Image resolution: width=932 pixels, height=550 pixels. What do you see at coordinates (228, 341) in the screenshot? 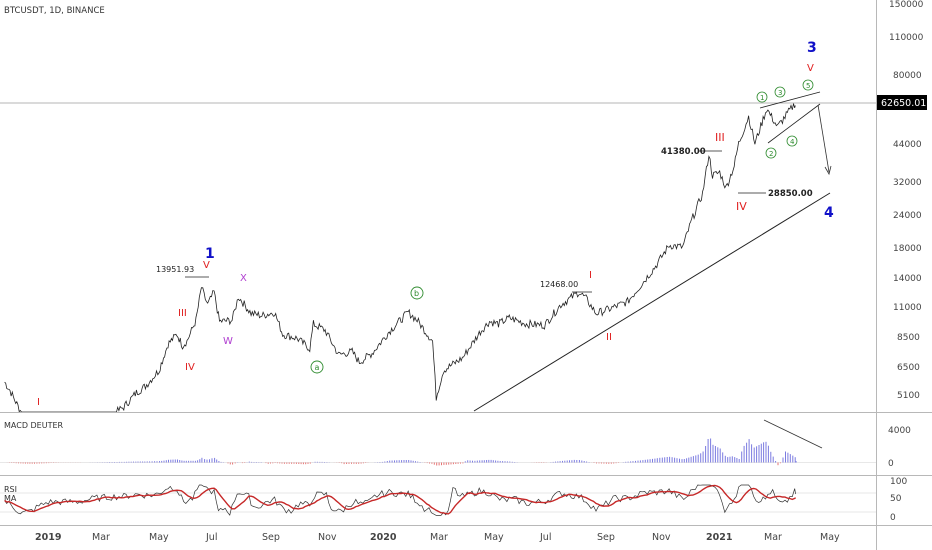
I see `wave-label-w: W` at bounding box center [228, 341].